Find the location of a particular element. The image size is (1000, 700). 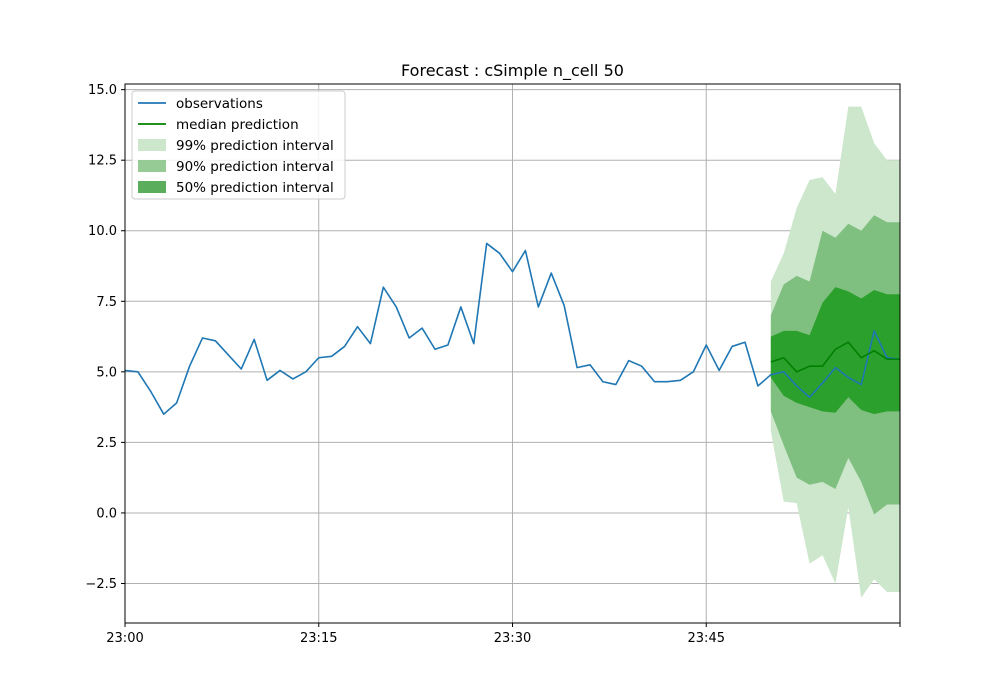

x-axis: 23:00 23:15 23:30 23:45 is located at coordinates (503, 634).